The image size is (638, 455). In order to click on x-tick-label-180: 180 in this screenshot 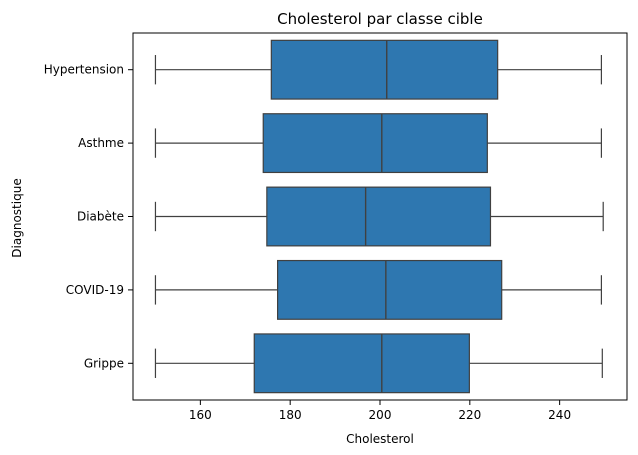, I will do `click(290, 415)`.